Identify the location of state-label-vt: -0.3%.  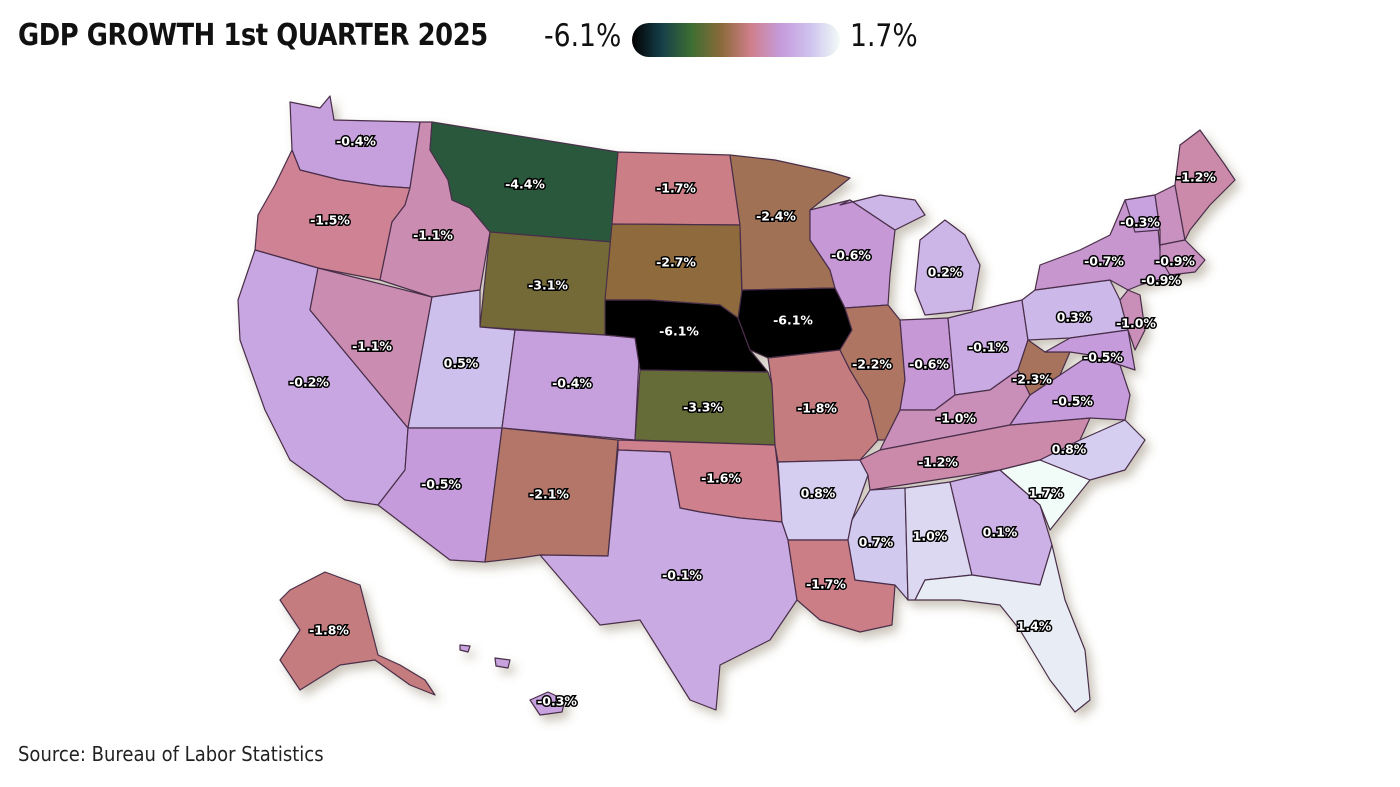
(1140, 222).